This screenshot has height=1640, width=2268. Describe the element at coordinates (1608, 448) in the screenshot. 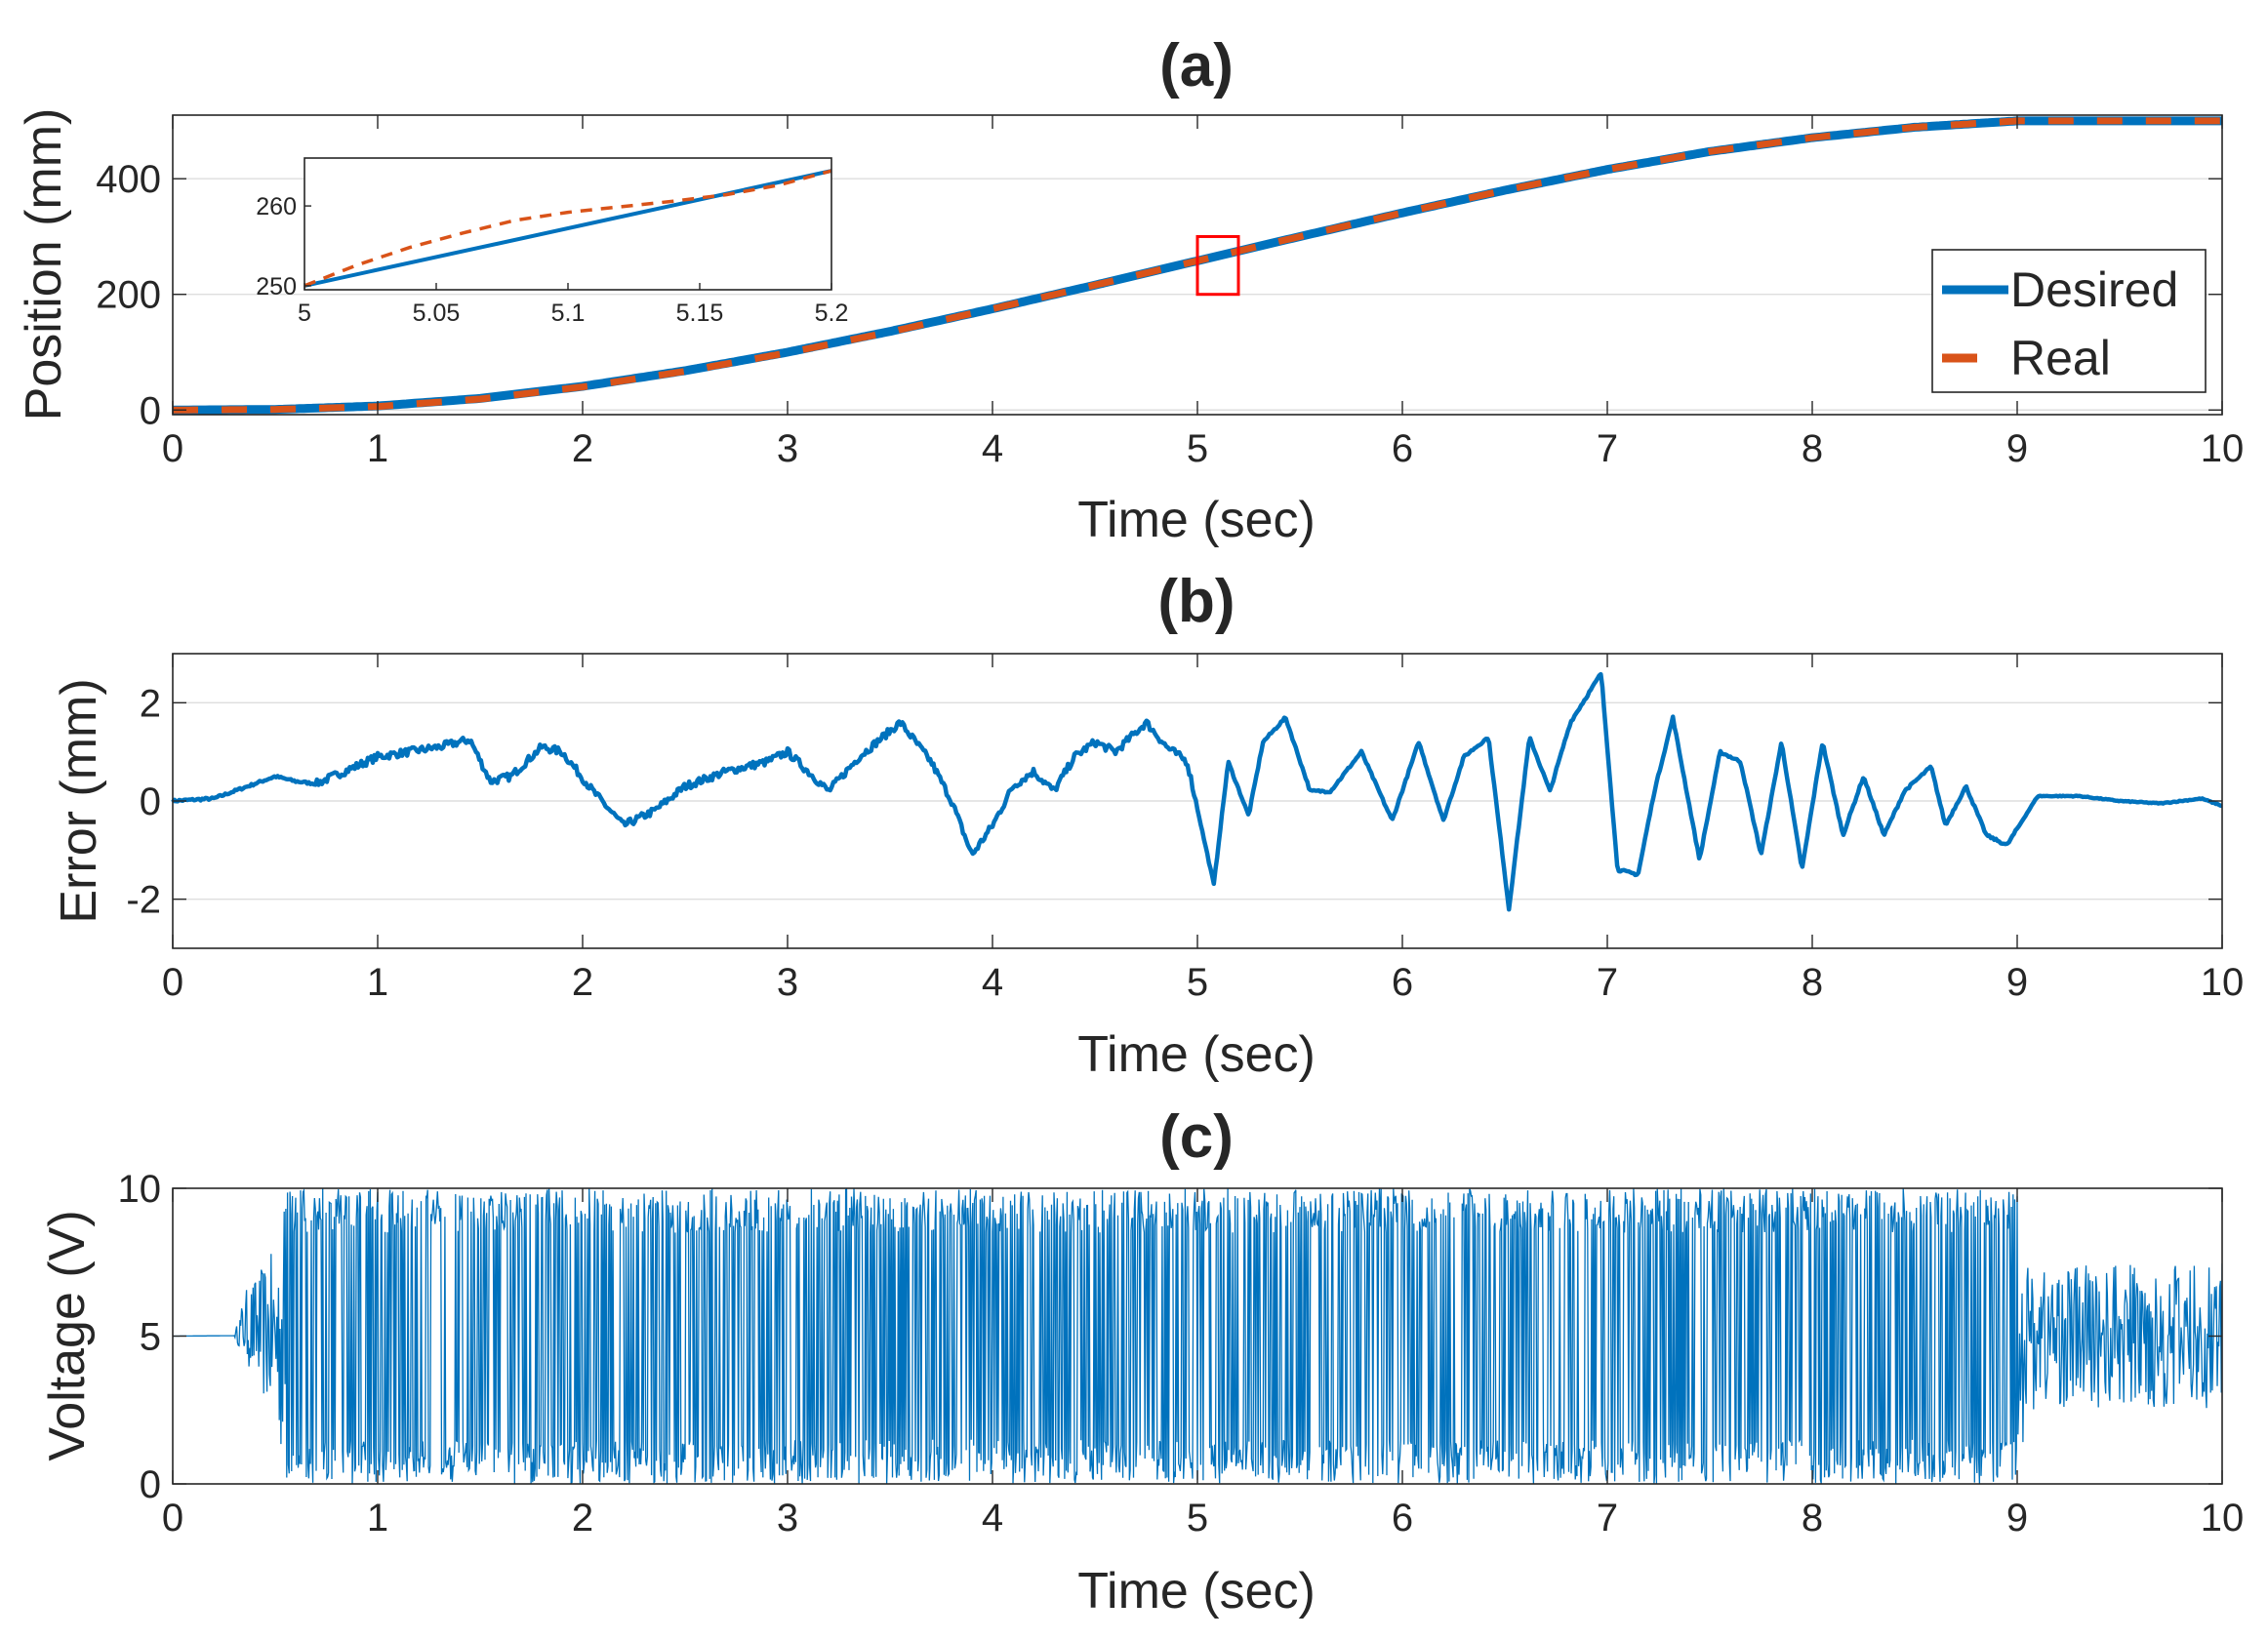

I see `a-xtick-label-7: 7` at that location.